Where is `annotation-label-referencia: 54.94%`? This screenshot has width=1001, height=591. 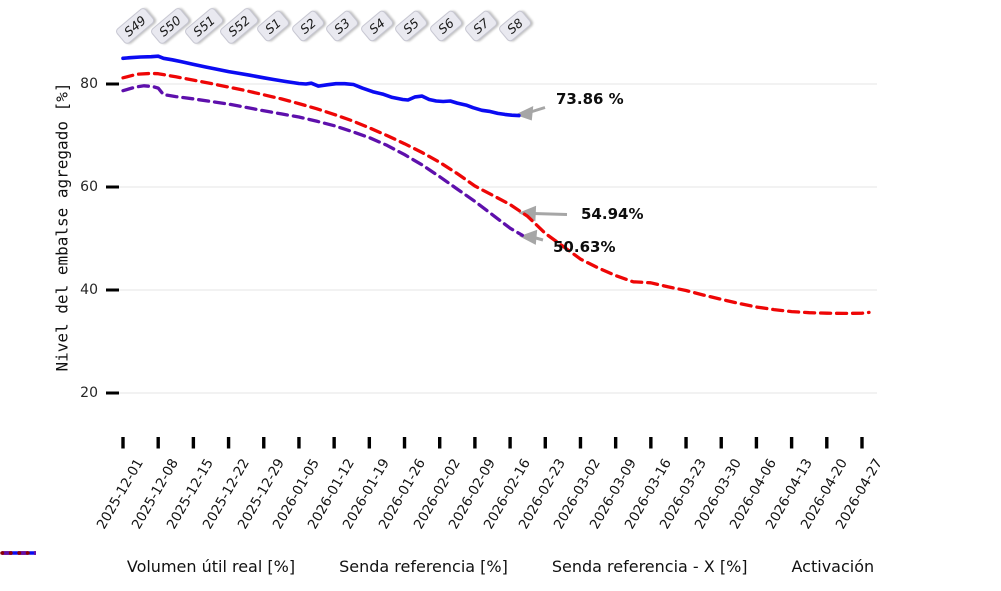 annotation-label-referencia: 54.94% is located at coordinates (612, 214).